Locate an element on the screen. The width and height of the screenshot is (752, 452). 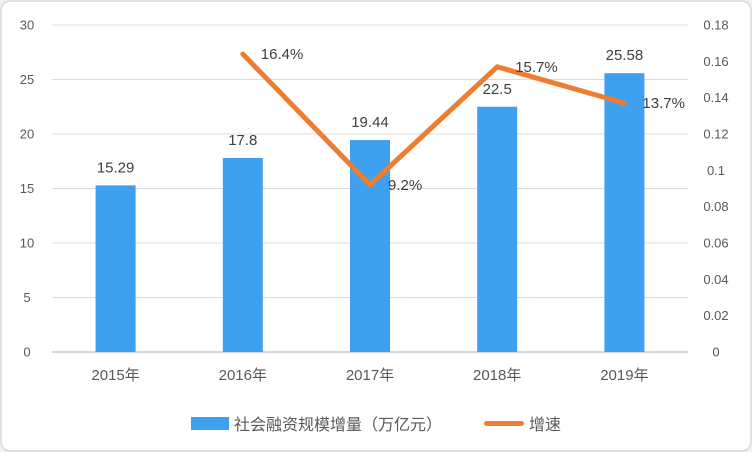
y-axis-tick-label: 30 is located at coordinates (27, 25).